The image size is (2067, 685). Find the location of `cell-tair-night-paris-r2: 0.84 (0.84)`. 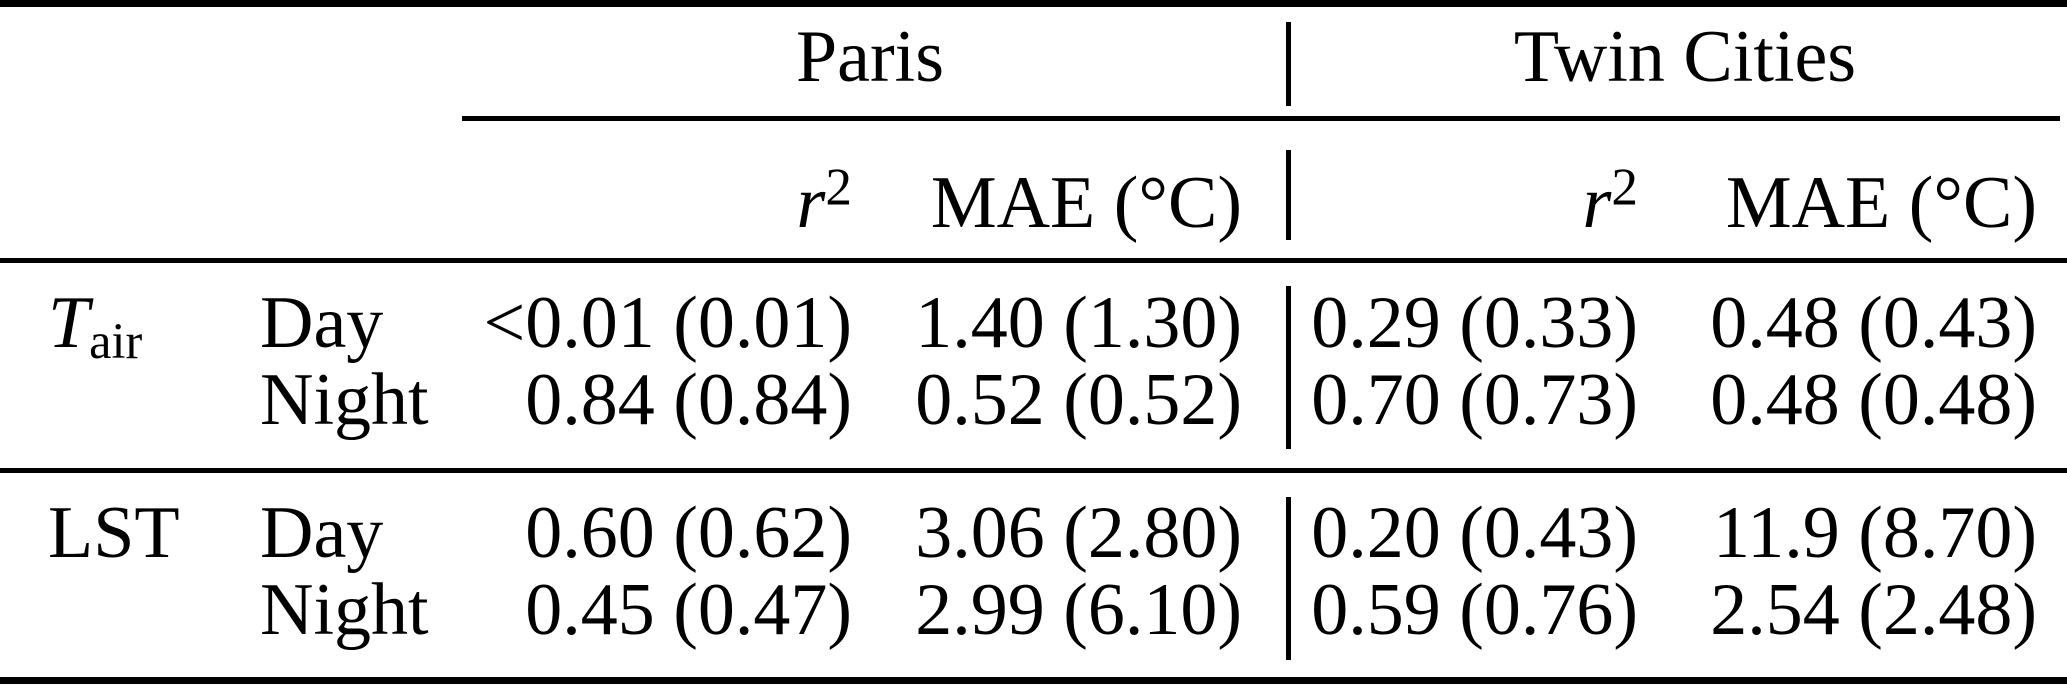

cell-tair-night-paris-r2: 0.84 (0.84) is located at coordinates (688, 400).